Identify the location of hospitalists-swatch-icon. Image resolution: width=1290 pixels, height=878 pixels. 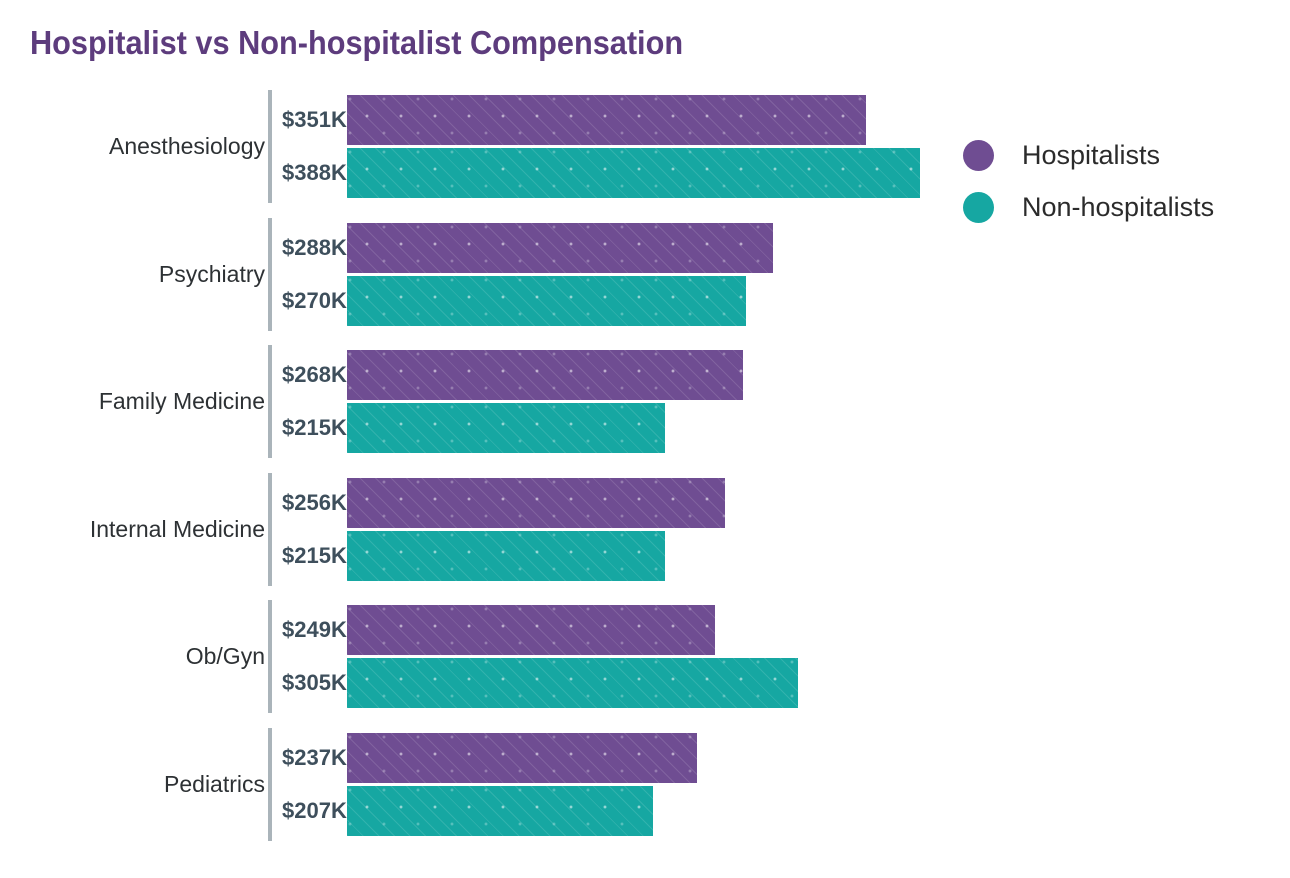
(978, 155).